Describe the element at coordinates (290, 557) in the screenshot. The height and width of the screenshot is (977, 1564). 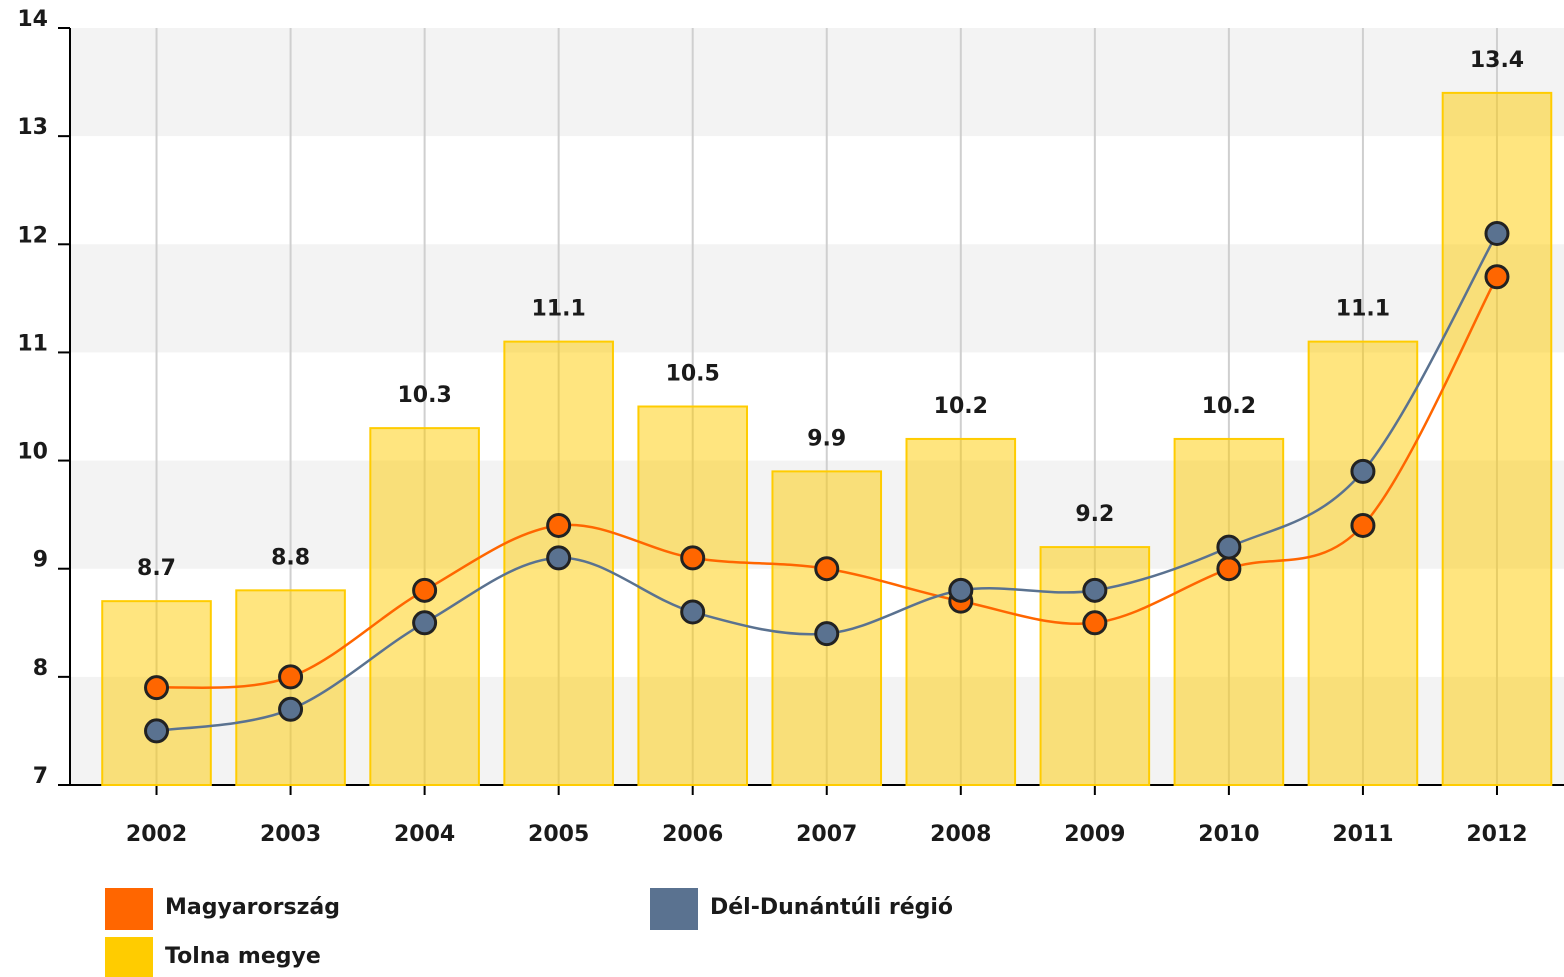
I see `value-label: 8.8` at that location.